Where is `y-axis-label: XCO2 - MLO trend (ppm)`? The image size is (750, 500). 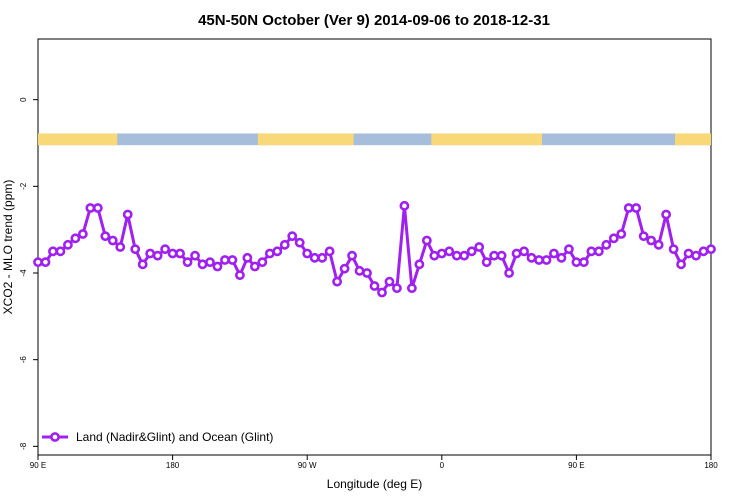
y-axis-label: XCO2 - MLO trend (ppm) is located at coordinates (8, 247).